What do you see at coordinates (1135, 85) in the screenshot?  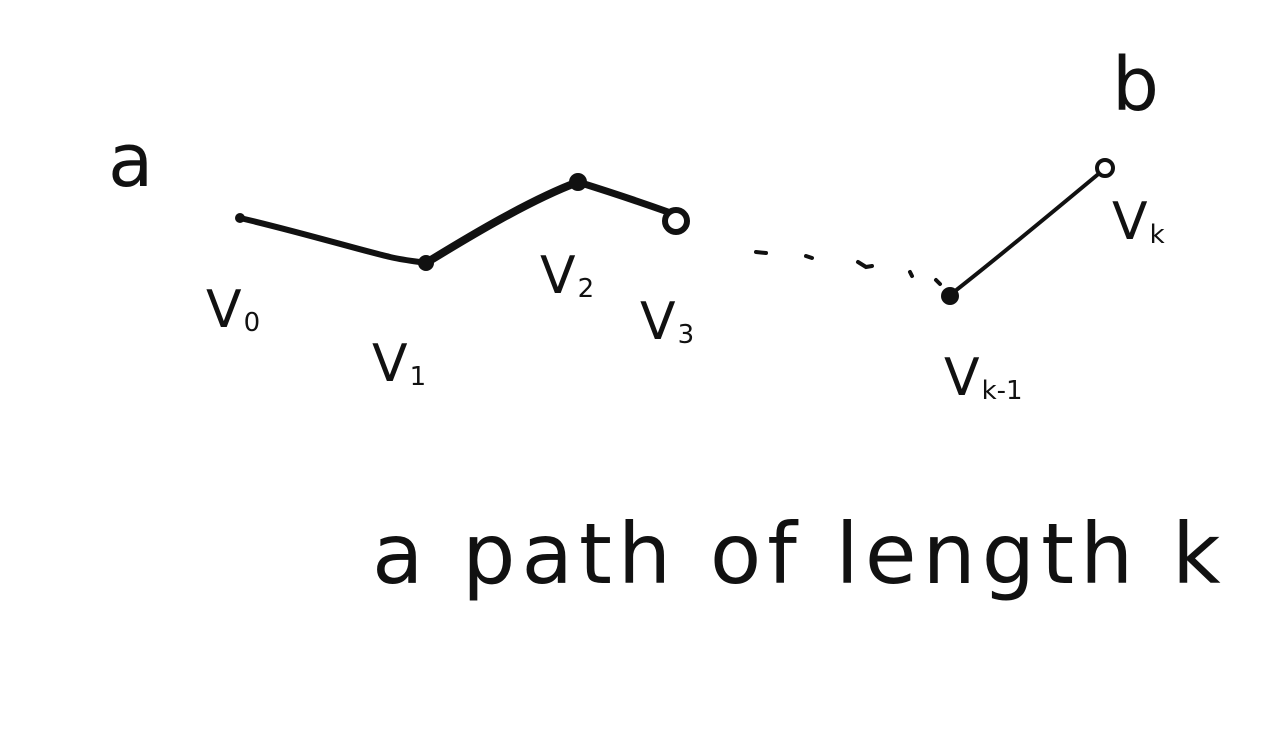 I see `endpoint-label-b: b` at bounding box center [1135, 85].